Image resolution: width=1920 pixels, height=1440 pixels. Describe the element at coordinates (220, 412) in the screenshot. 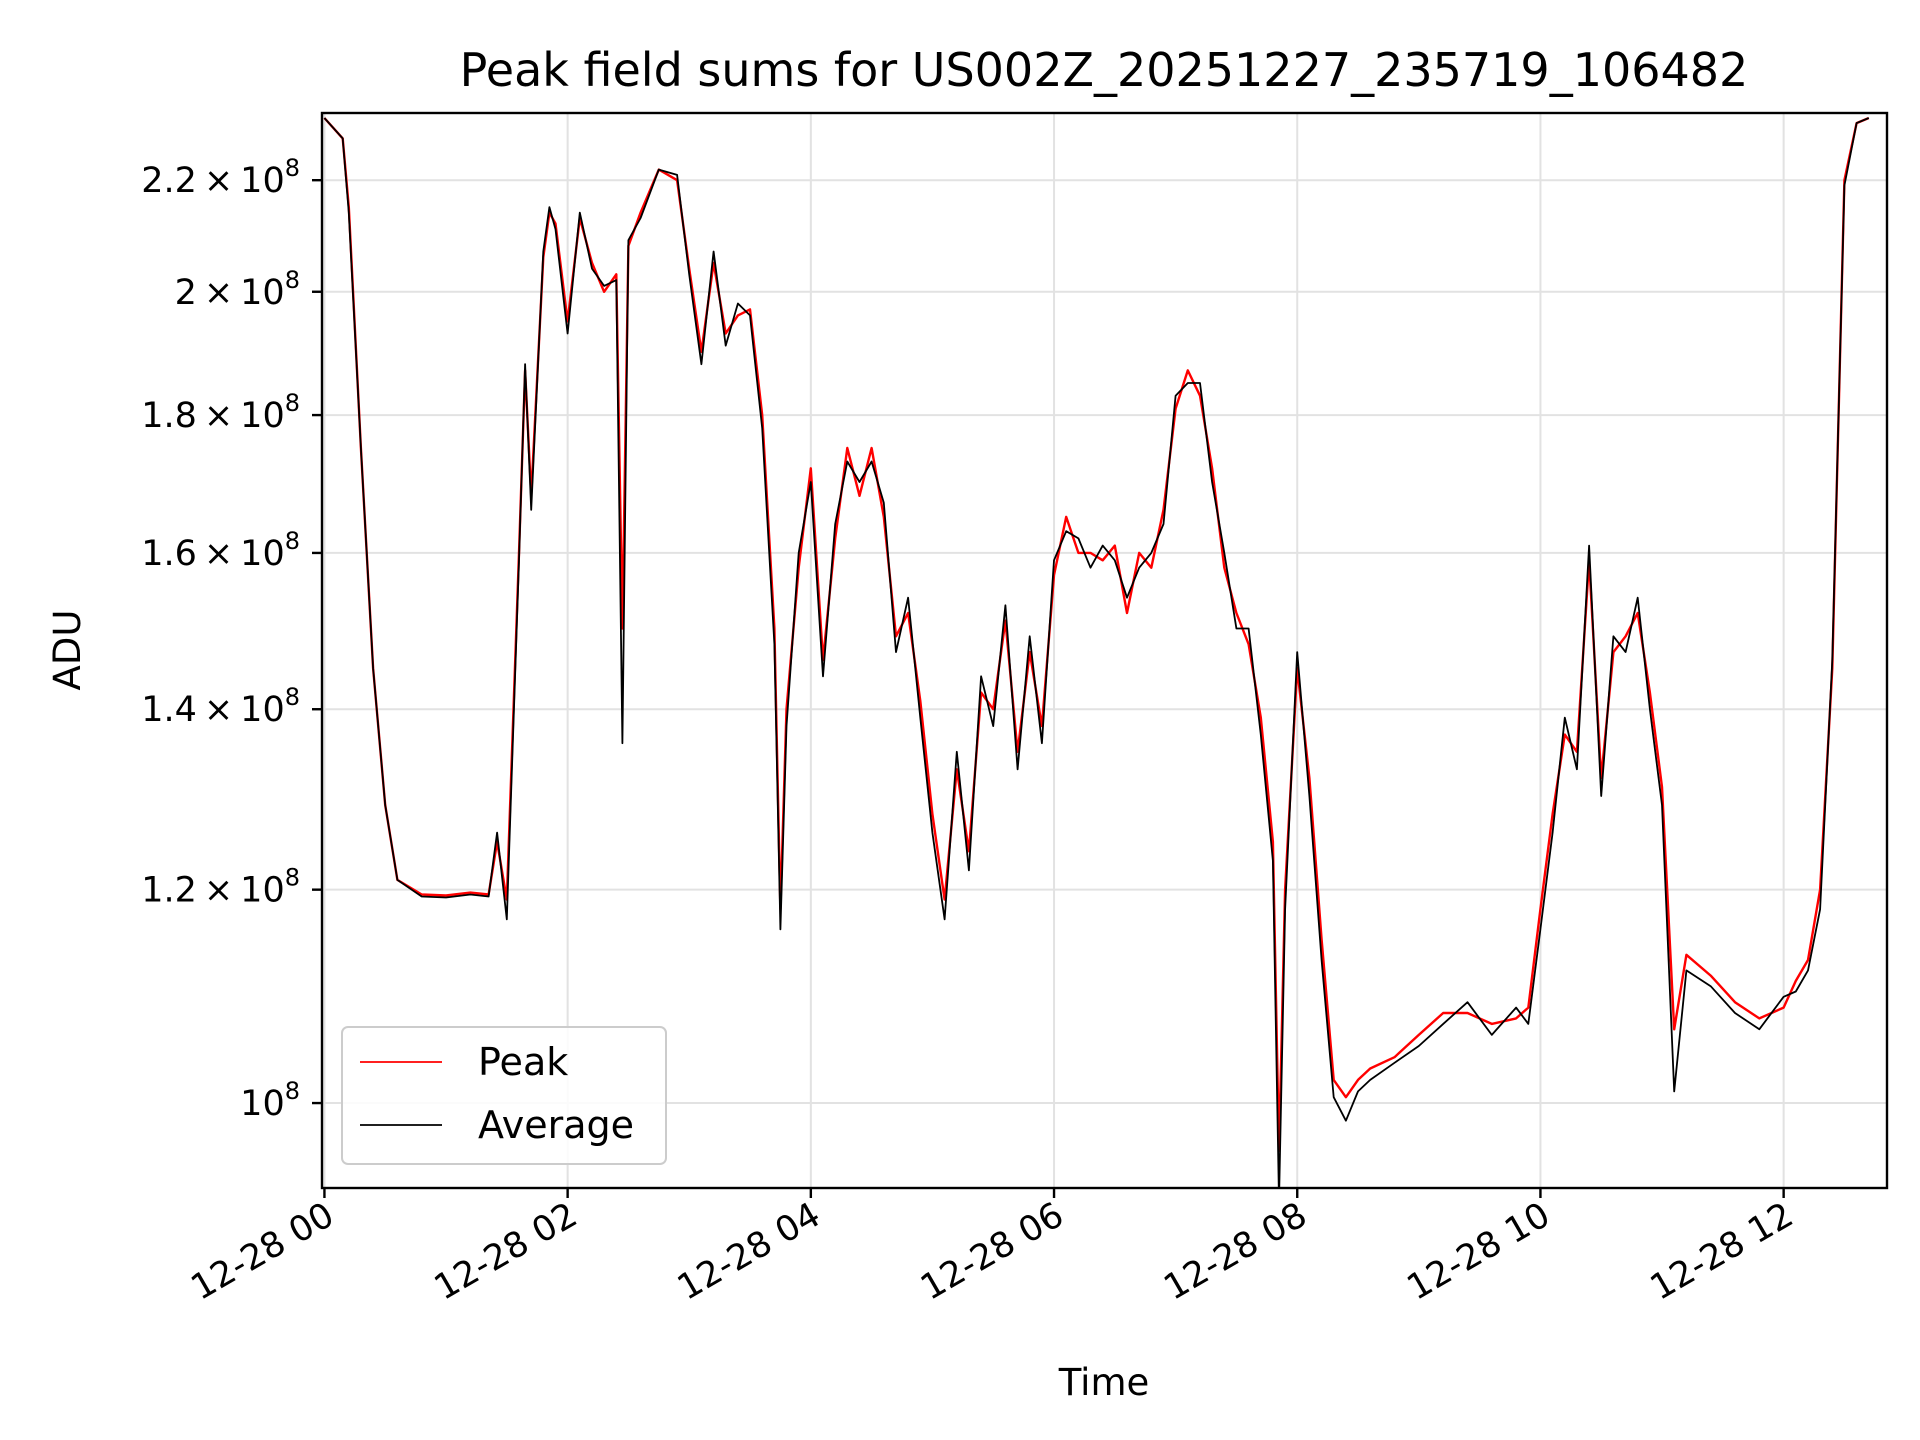

I see `y-tick-label: 1.8 × 108` at that location.